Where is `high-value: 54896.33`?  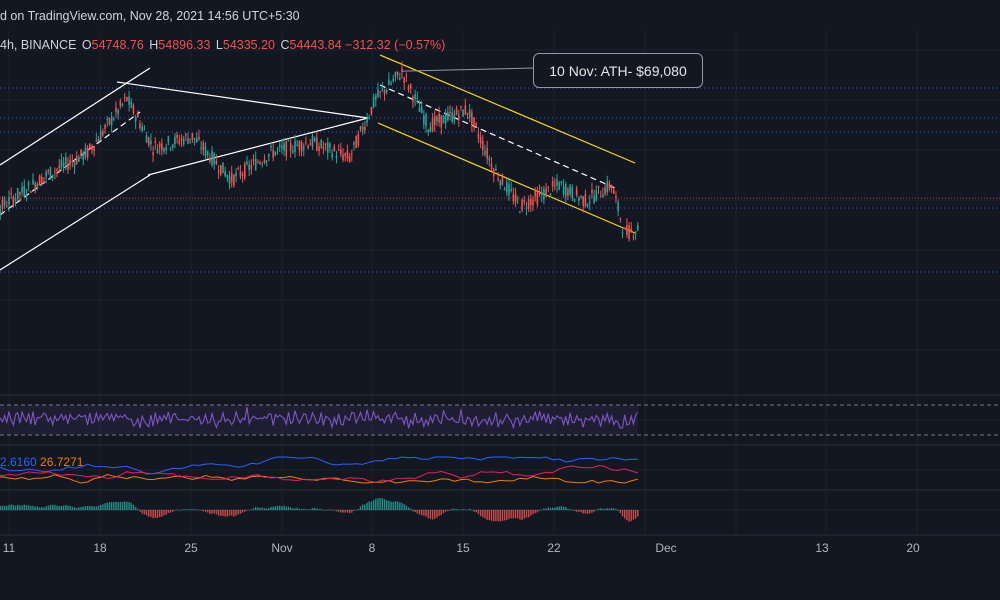
high-value: 54896.33 is located at coordinates (184, 45).